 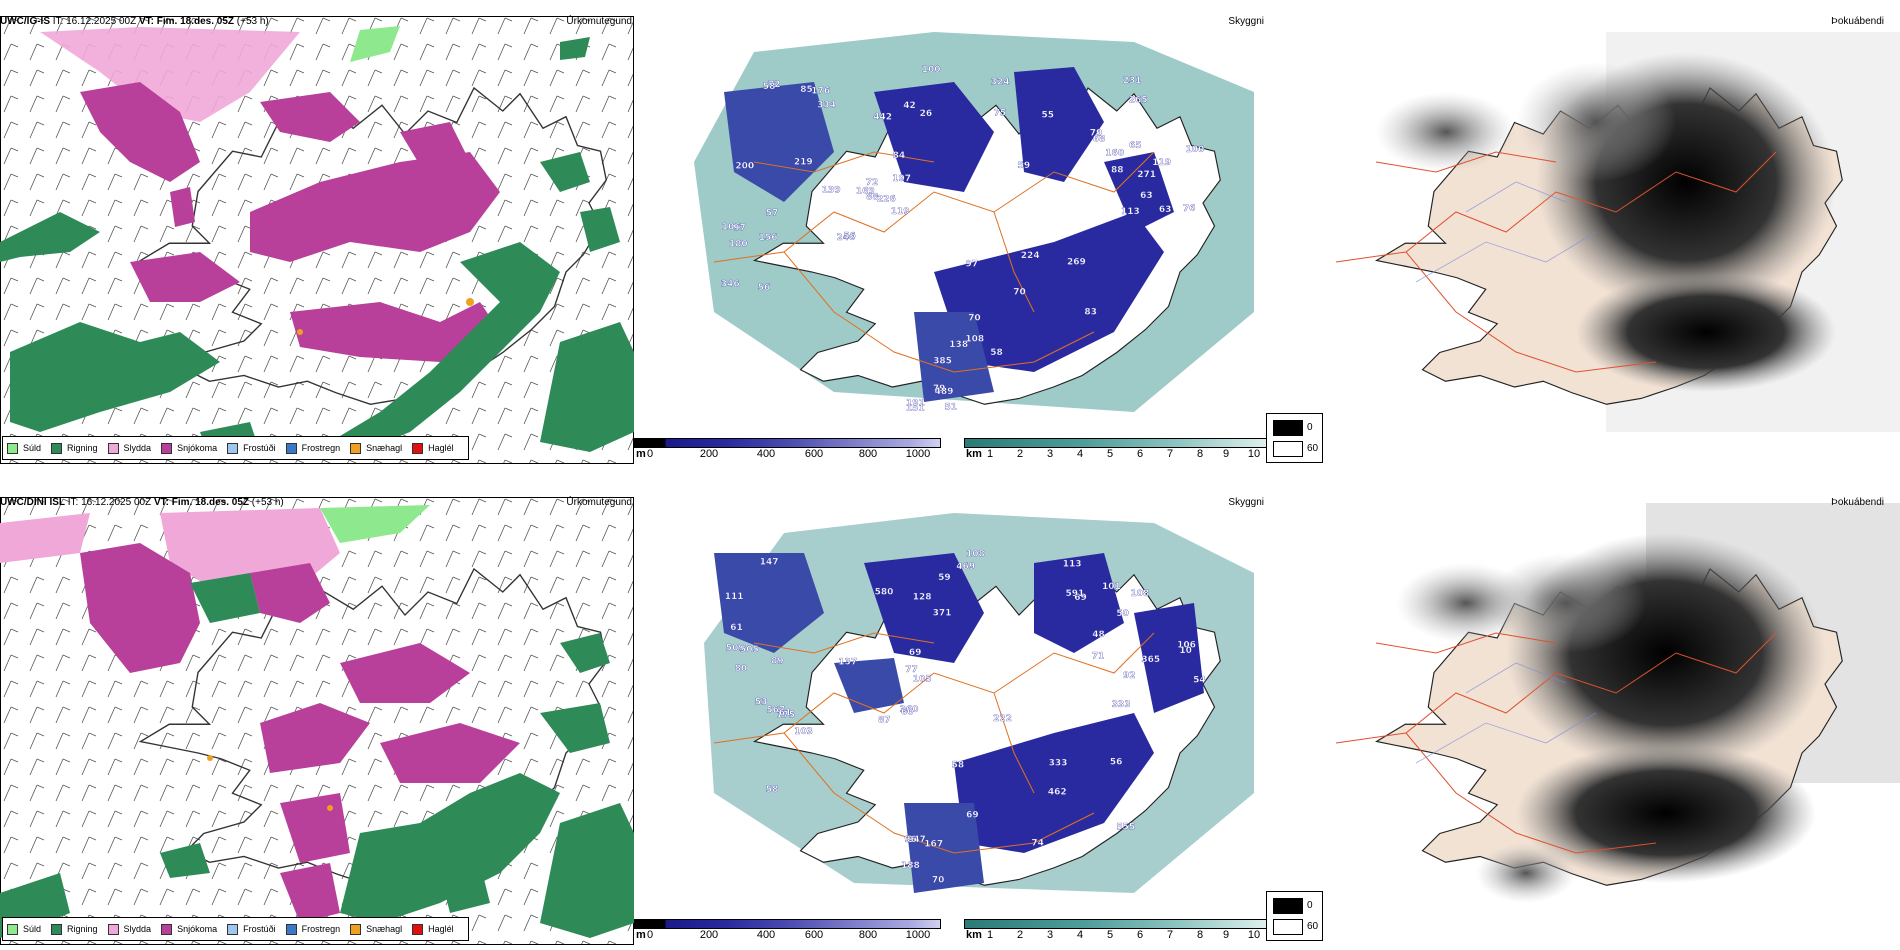 I want to click on legend-label: Snjókoma, so click(x=197, y=929).